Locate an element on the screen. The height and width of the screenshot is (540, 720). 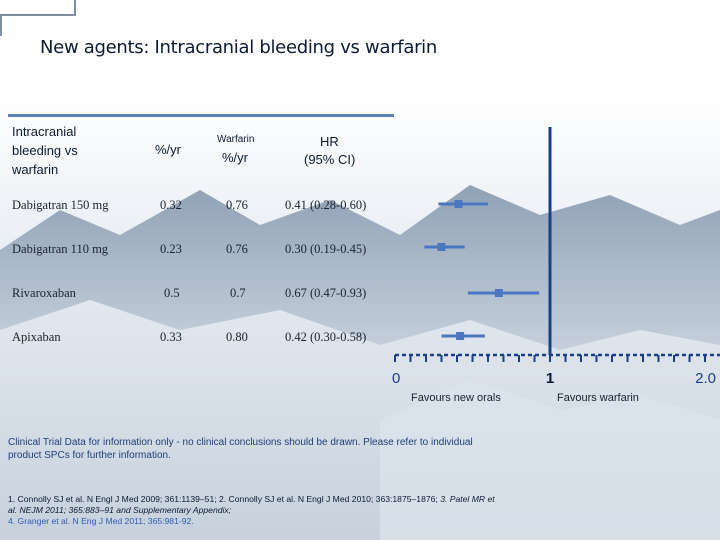
drug-name: Apixaban is located at coordinates (36, 337).